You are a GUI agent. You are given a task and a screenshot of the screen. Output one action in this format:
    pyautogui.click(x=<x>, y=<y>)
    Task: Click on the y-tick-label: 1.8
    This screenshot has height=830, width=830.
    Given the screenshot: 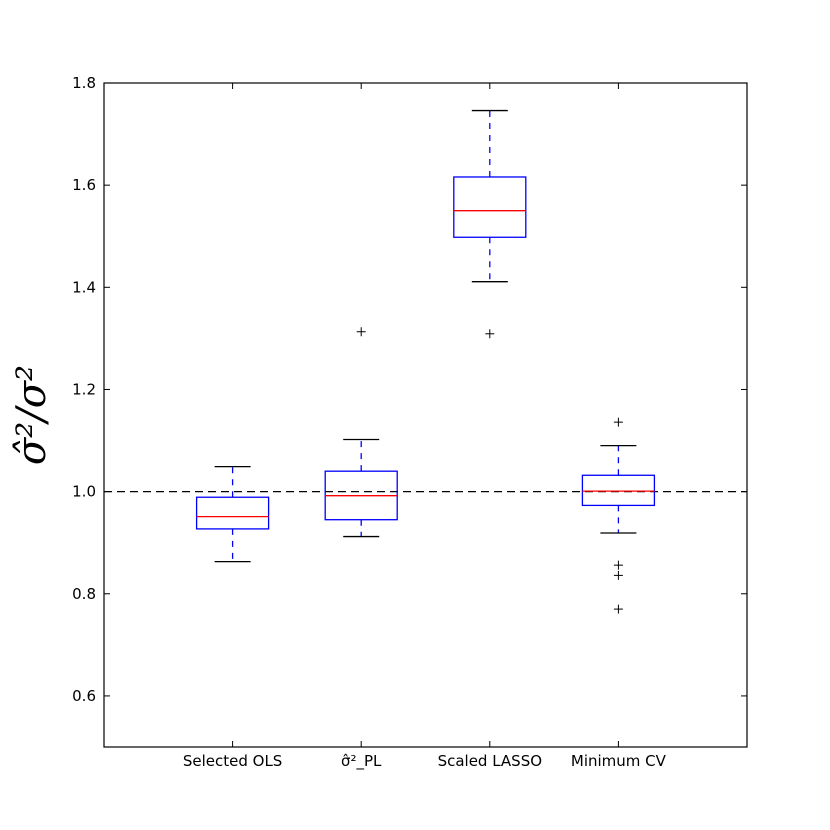 What is the action you would take?
    pyautogui.click(x=84, y=83)
    